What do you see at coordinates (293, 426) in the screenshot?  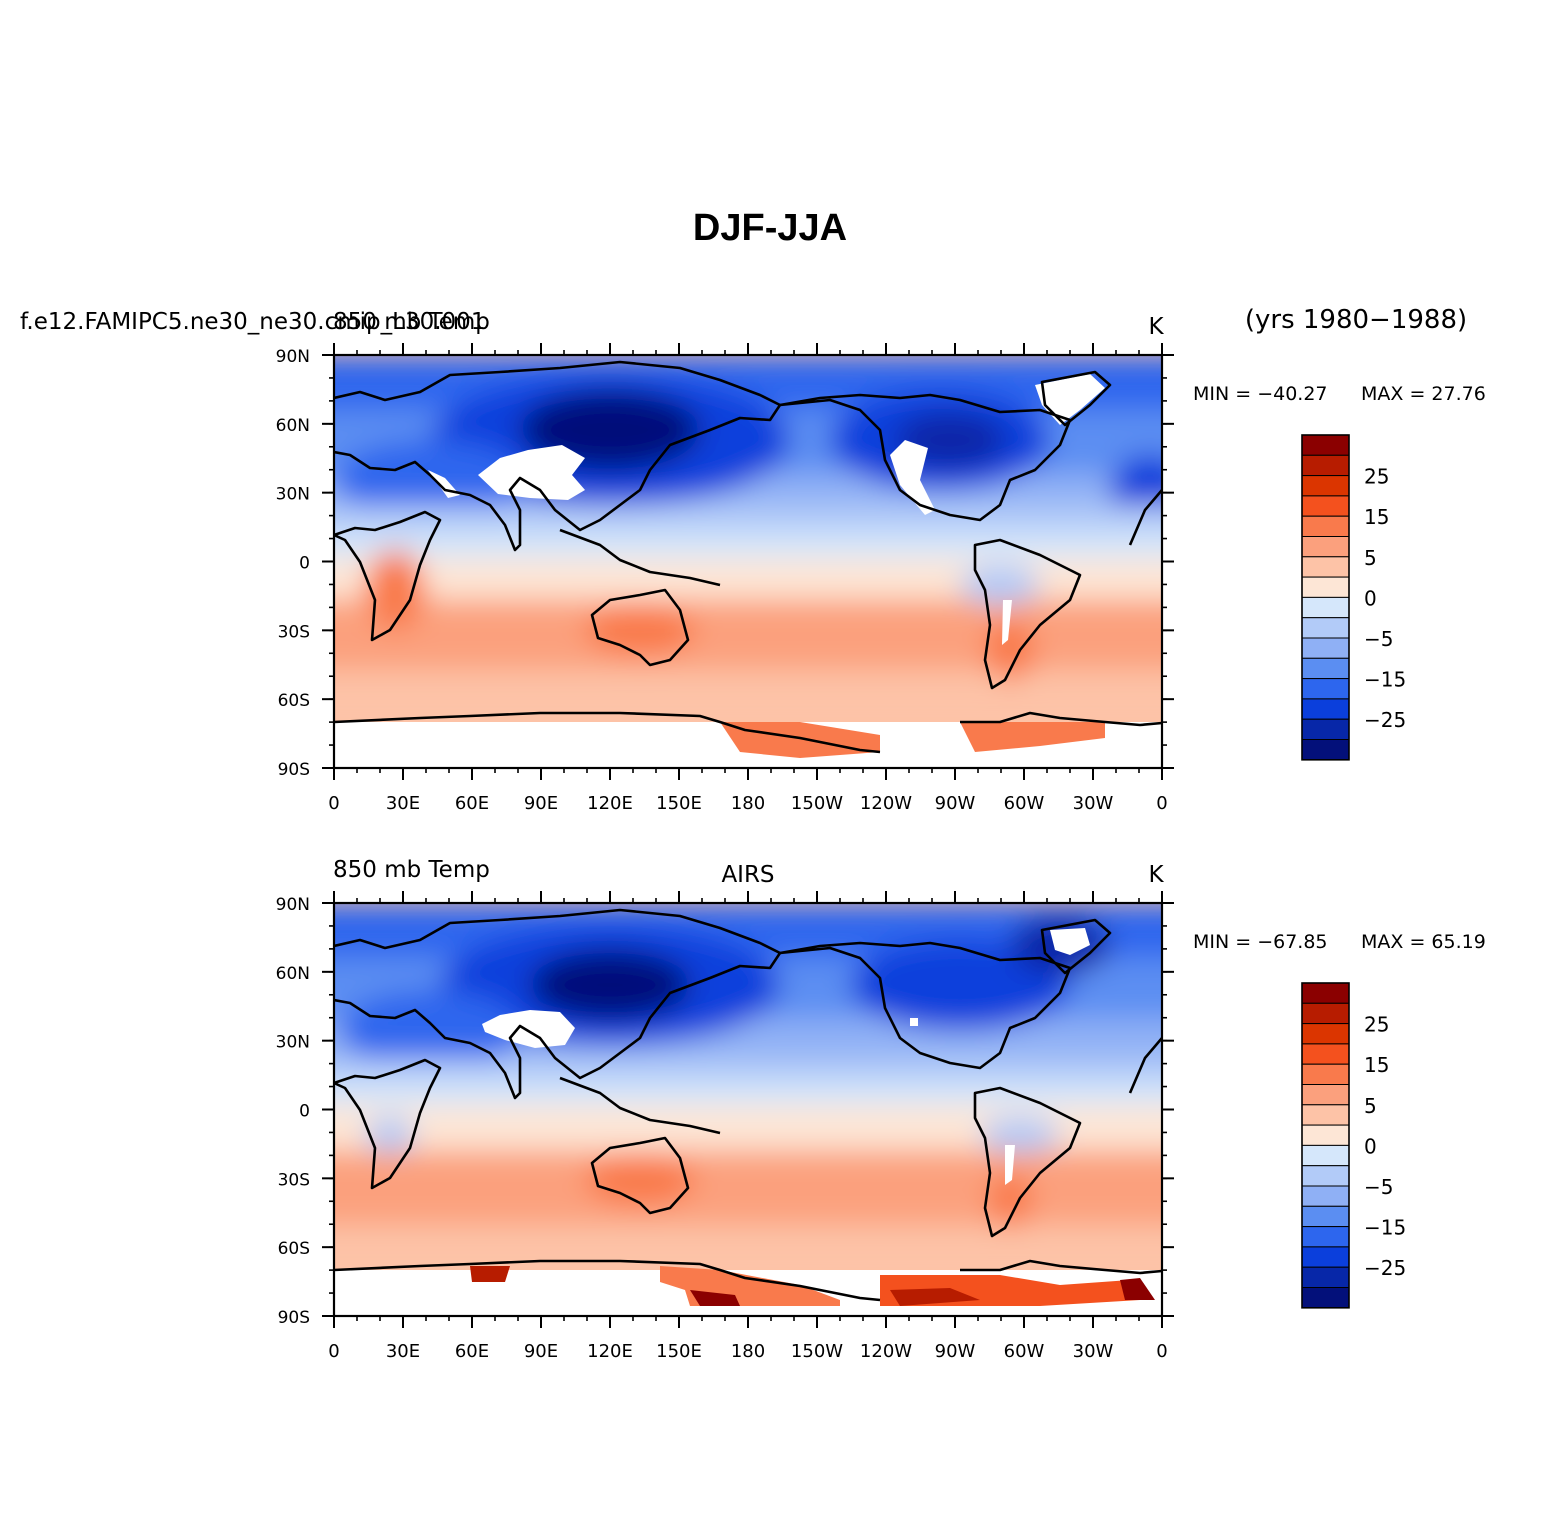 I see `model-lat-tick-label: 60N` at bounding box center [293, 426].